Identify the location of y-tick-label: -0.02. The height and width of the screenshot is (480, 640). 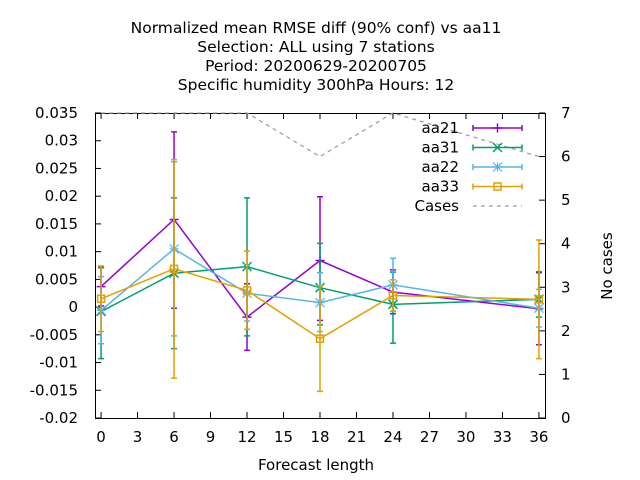
(58, 418).